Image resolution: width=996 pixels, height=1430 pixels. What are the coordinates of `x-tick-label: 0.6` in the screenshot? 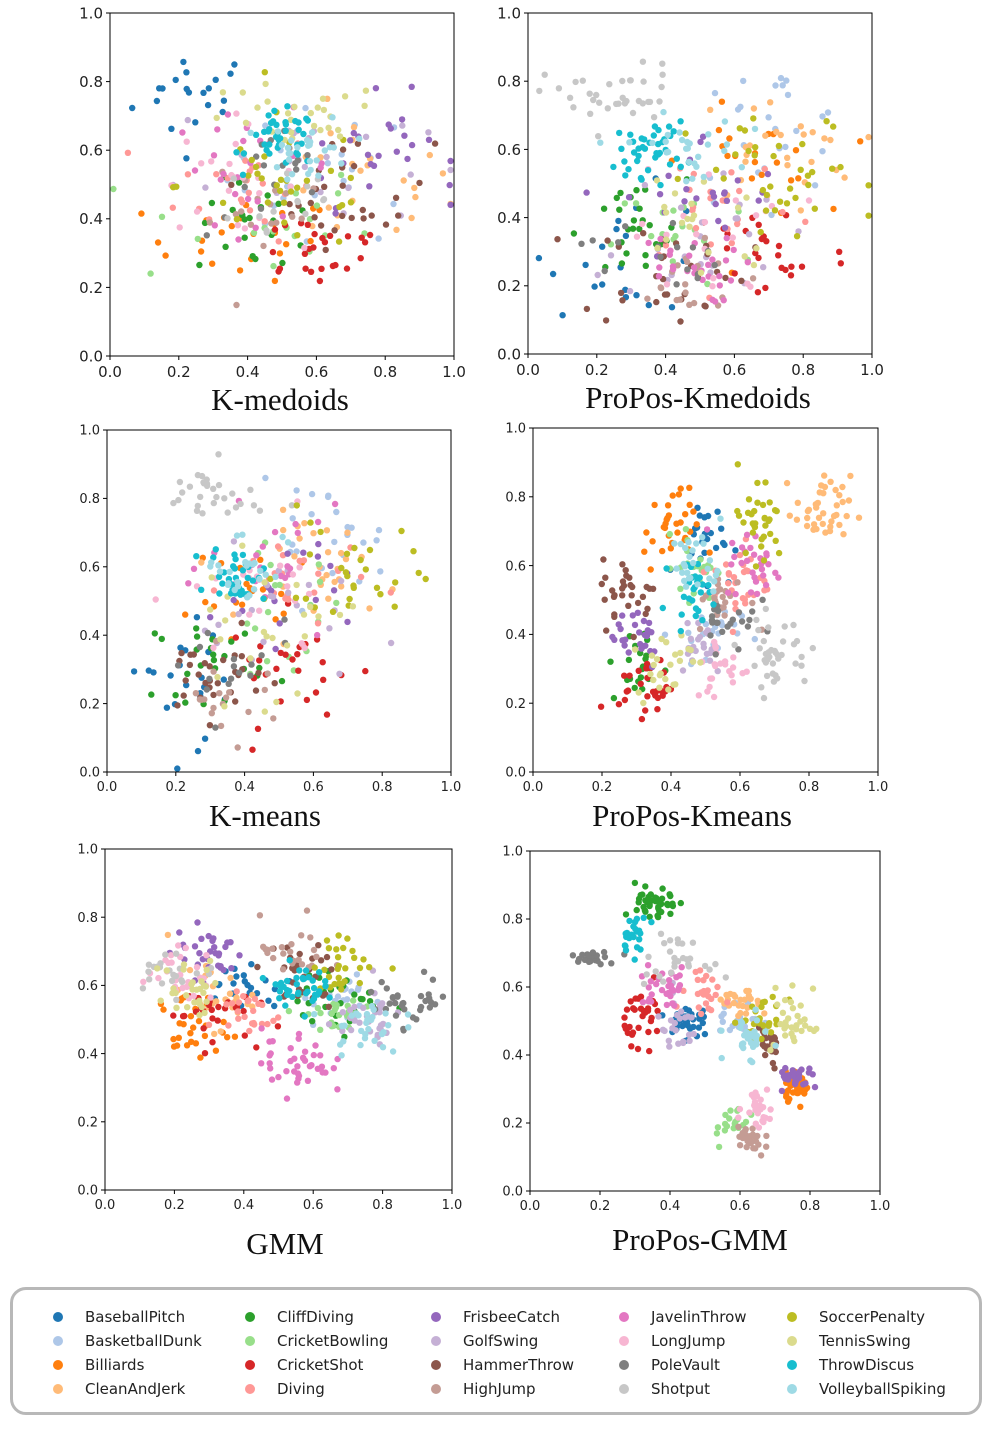 It's located at (313, 1205).